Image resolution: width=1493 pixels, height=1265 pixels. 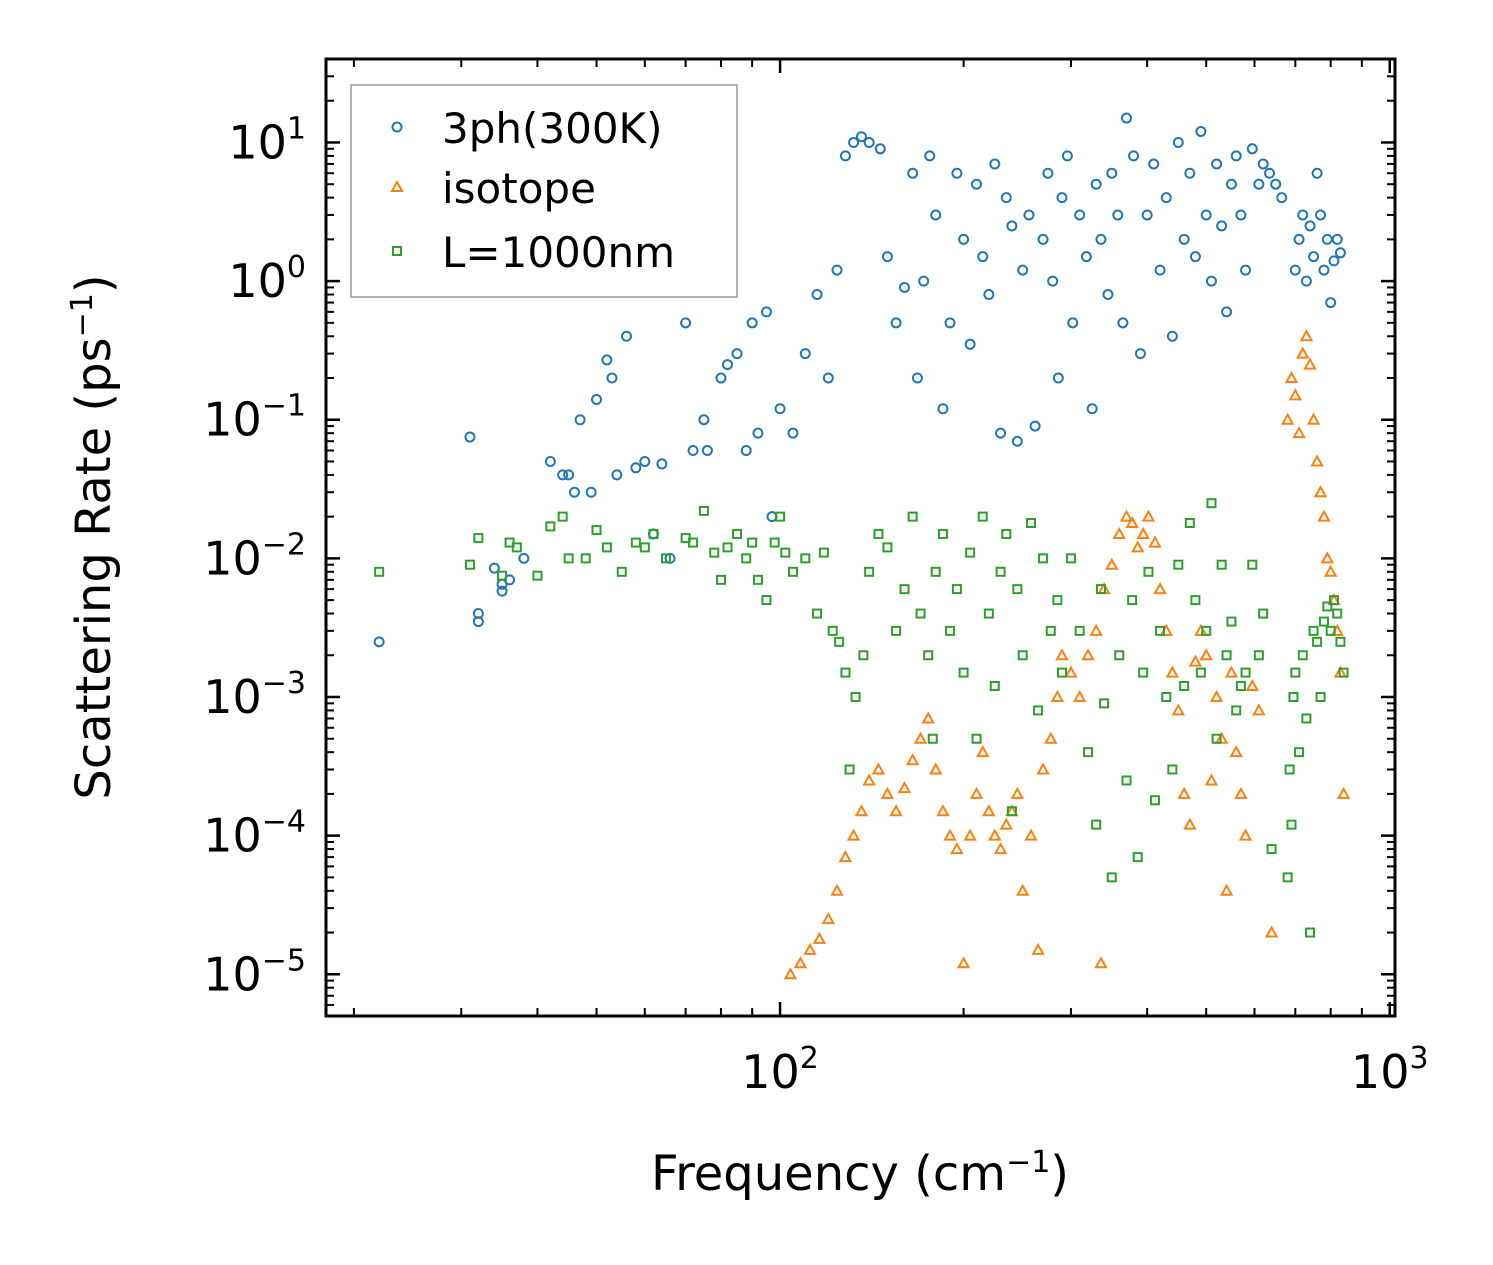 What do you see at coordinates (397, 251) in the screenshot?
I see `legend-marker-l1000nm` at bounding box center [397, 251].